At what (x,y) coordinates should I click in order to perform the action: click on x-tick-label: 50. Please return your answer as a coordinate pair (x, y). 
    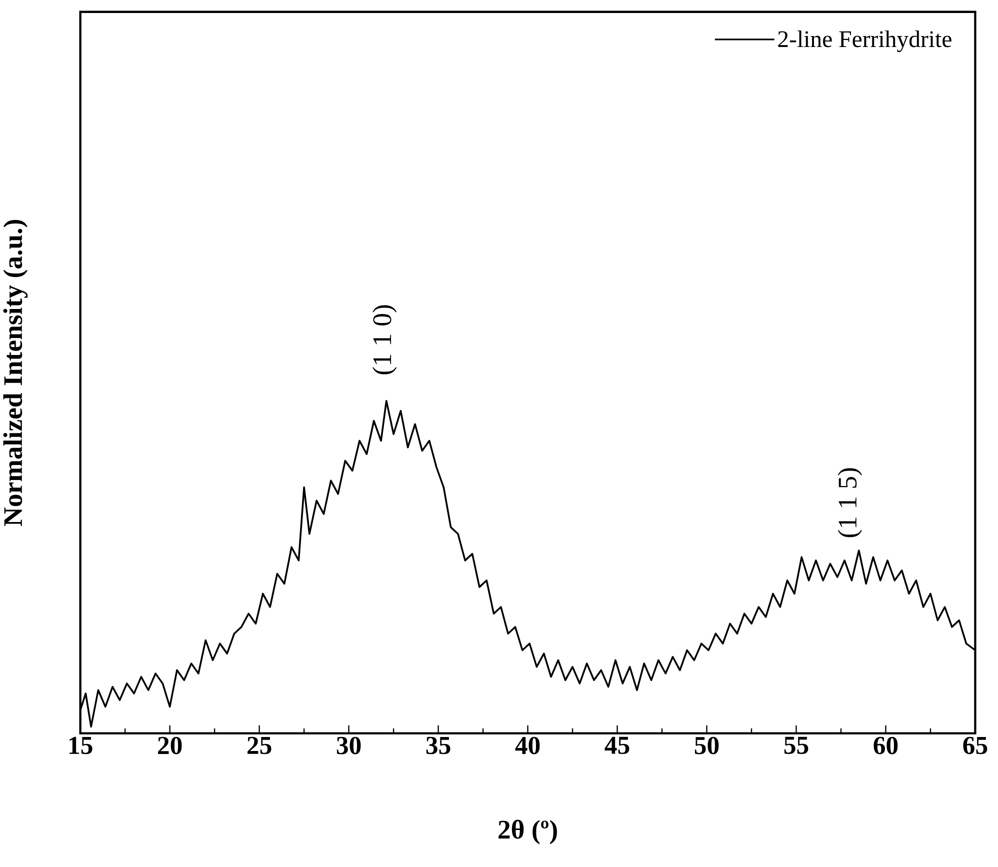
    Looking at the image, I should click on (706, 745).